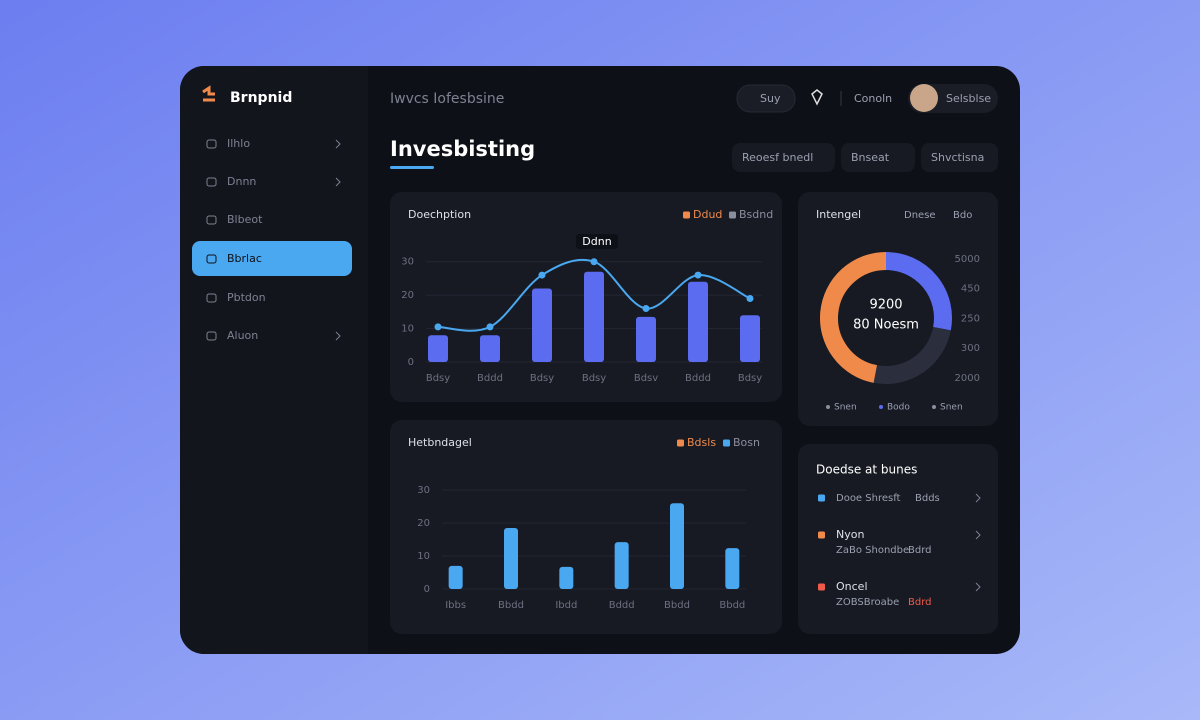 The height and width of the screenshot is (720, 1200). I want to click on search, so click(766, 98).